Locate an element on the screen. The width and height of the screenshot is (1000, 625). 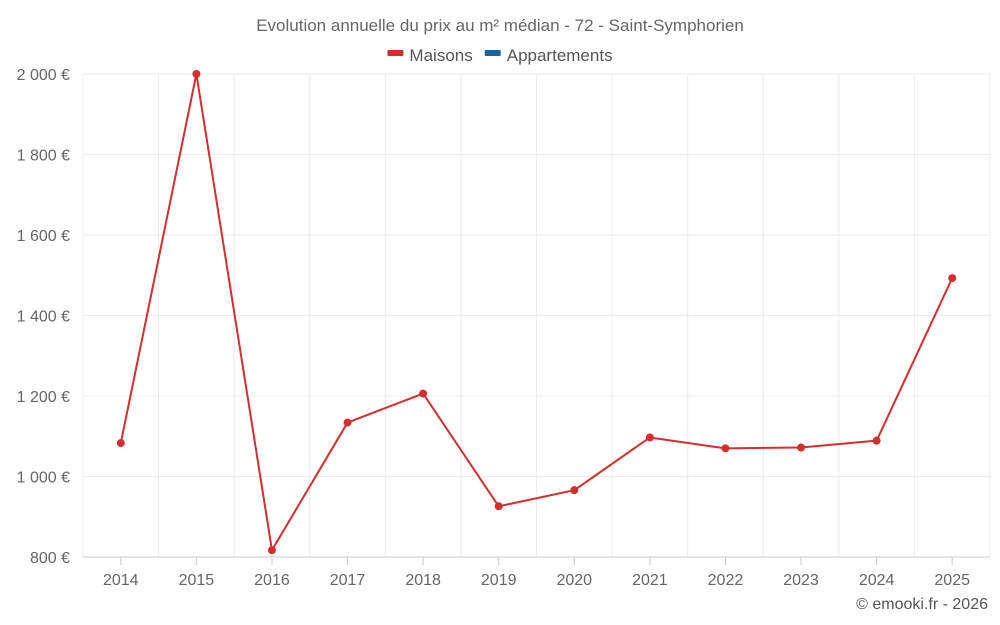
legend: Maisons Appartements is located at coordinates (500, 55).